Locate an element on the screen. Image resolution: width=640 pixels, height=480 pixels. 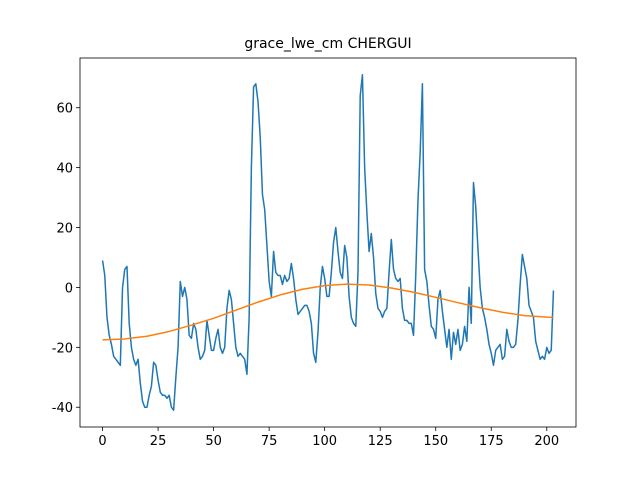
x-tick-label: 100 is located at coordinates (324, 441).